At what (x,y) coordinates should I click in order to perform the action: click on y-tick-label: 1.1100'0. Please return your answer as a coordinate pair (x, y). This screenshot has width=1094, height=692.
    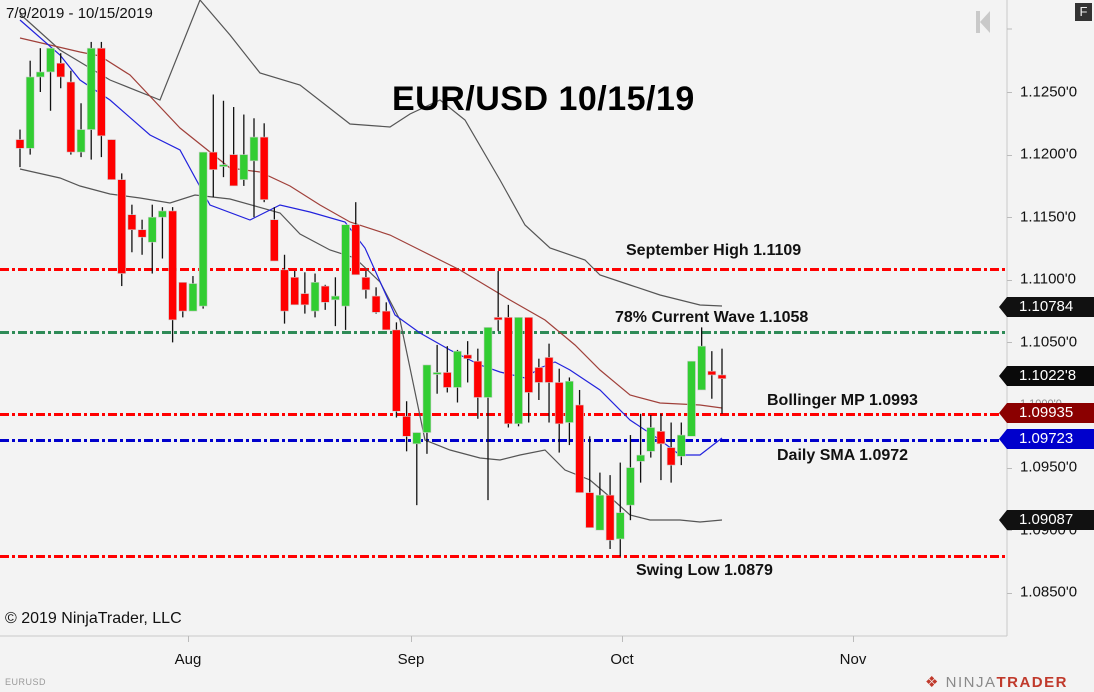
    Looking at the image, I should click on (1048, 279).